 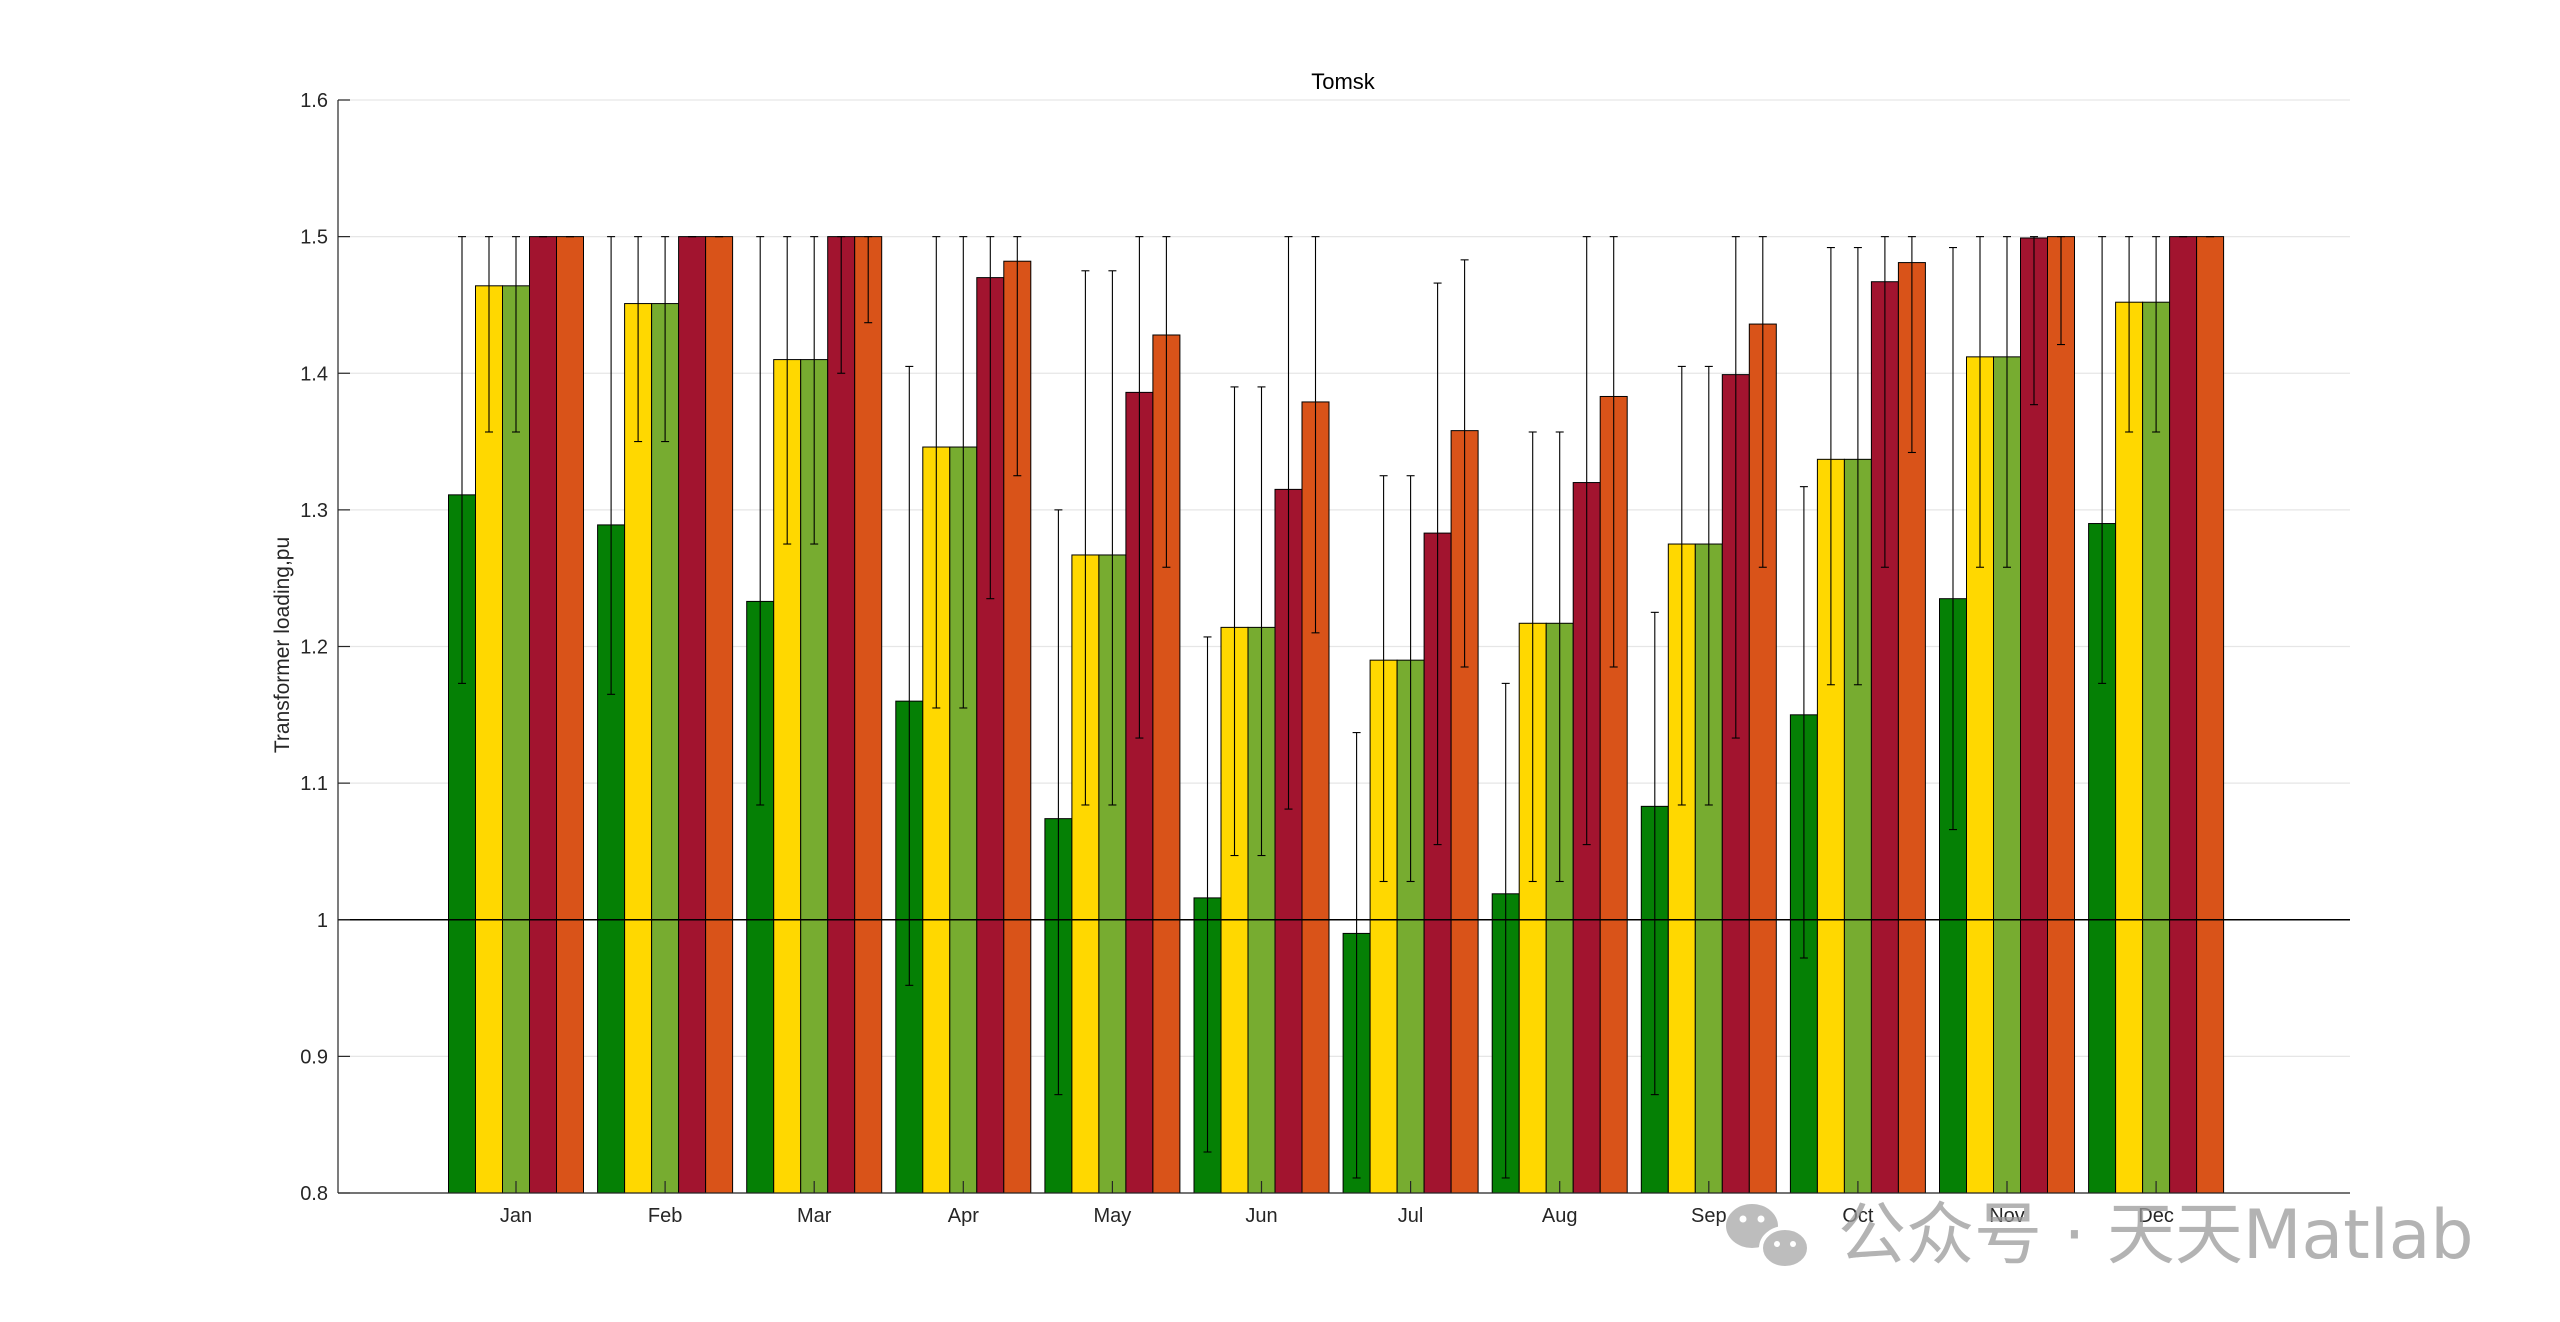 What do you see at coordinates (314, 784) in the screenshot?
I see `y-tick-label: 1.1` at bounding box center [314, 784].